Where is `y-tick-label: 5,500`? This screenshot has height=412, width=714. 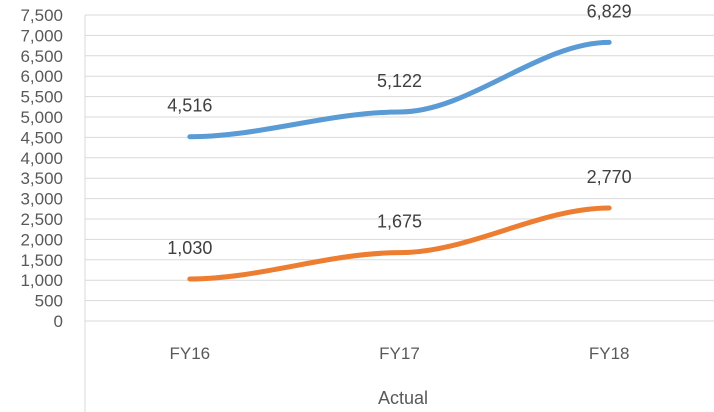
y-tick-label: 5,500 is located at coordinates (41, 97).